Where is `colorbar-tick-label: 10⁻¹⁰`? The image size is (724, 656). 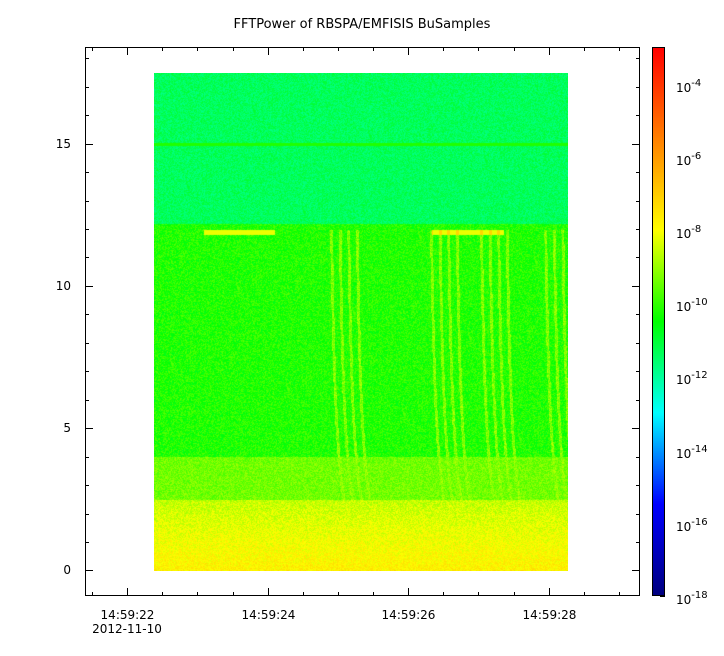
colorbar-tick-label: 10⁻¹⁰ is located at coordinates (692, 306).